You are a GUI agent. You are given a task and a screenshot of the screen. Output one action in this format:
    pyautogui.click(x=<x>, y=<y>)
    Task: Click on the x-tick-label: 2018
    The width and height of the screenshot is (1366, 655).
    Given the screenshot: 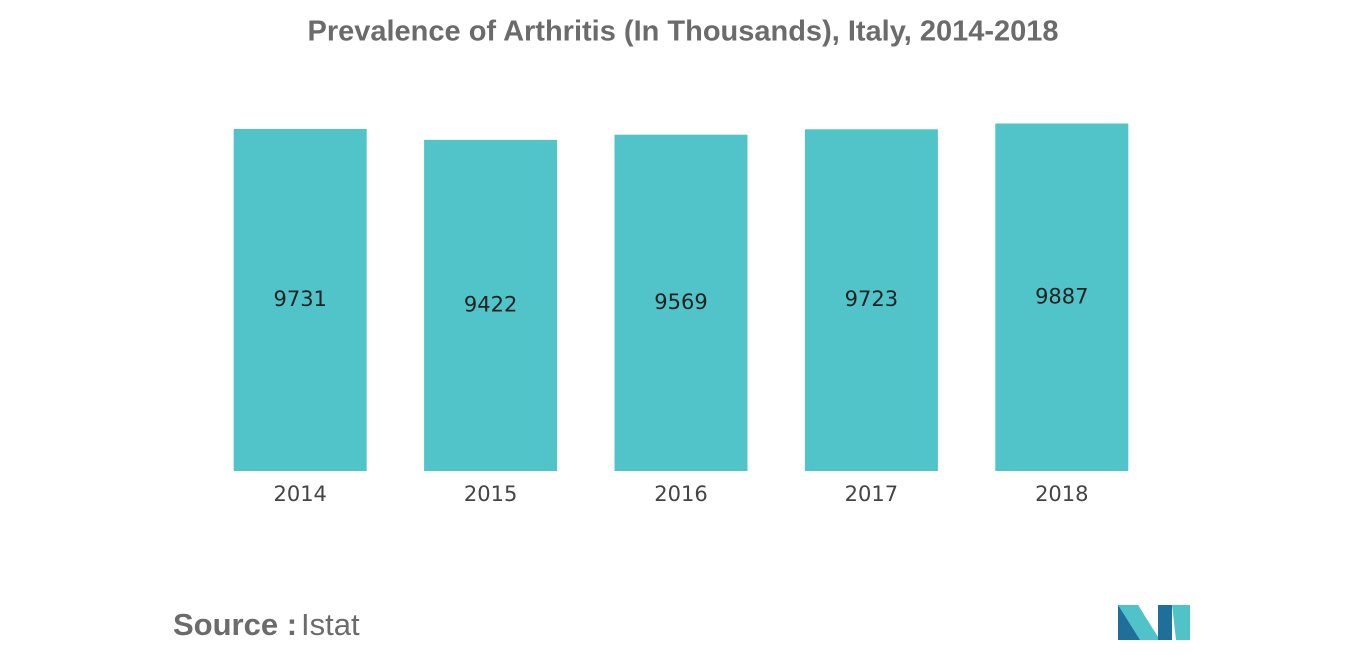 What is the action you would take?
    pyautogui.click(x=1061, y=494)
    